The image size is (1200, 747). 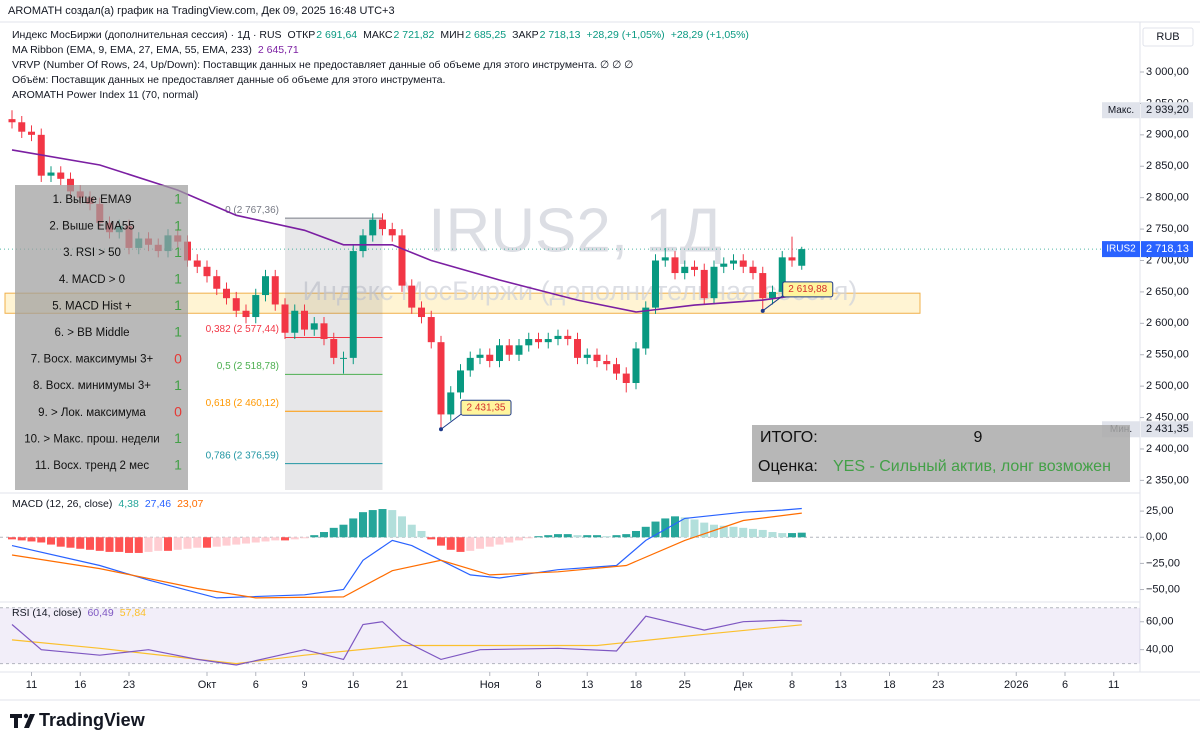 I want to click on price-badge-name: Макс., so click(x=1121, y=110).